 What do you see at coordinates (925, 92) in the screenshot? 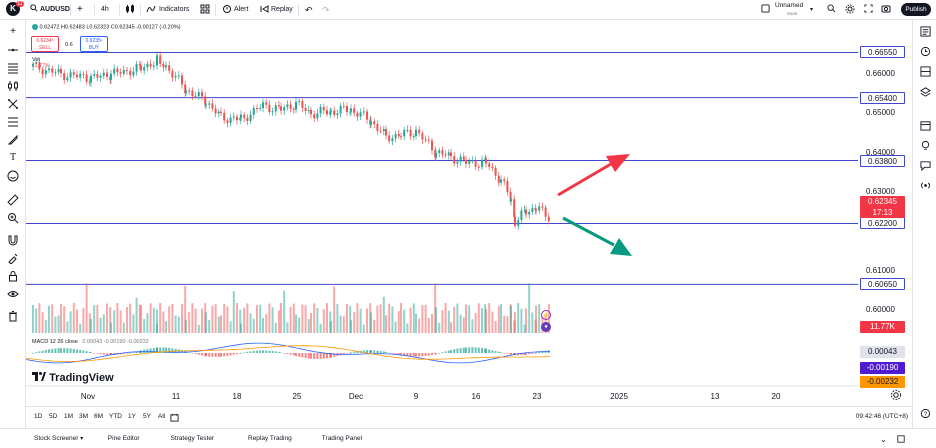
I see `news-icon` at bounding box center [925, 92].